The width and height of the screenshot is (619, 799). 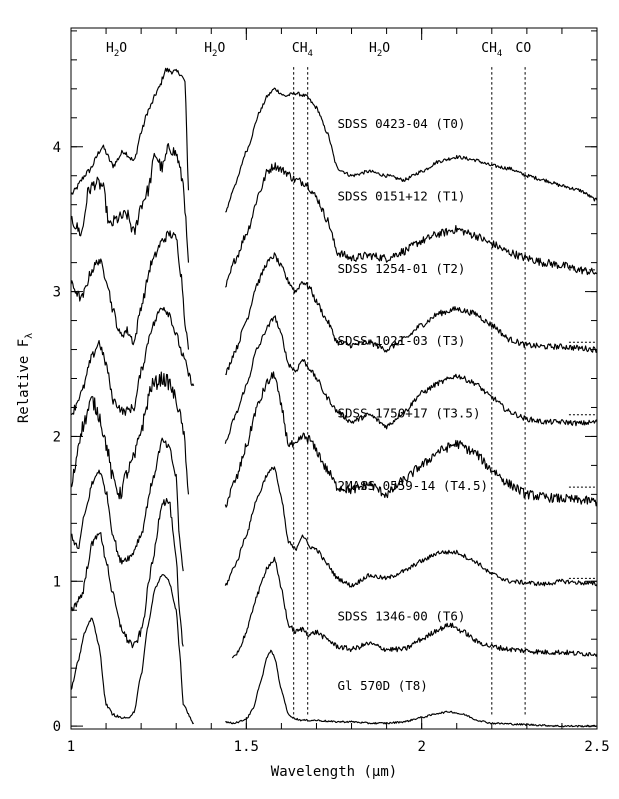 What do you see at coordinates (596, 747) in the screenshot?
I see `x-tick-label: 2.5` at bounding box center [596, 747].